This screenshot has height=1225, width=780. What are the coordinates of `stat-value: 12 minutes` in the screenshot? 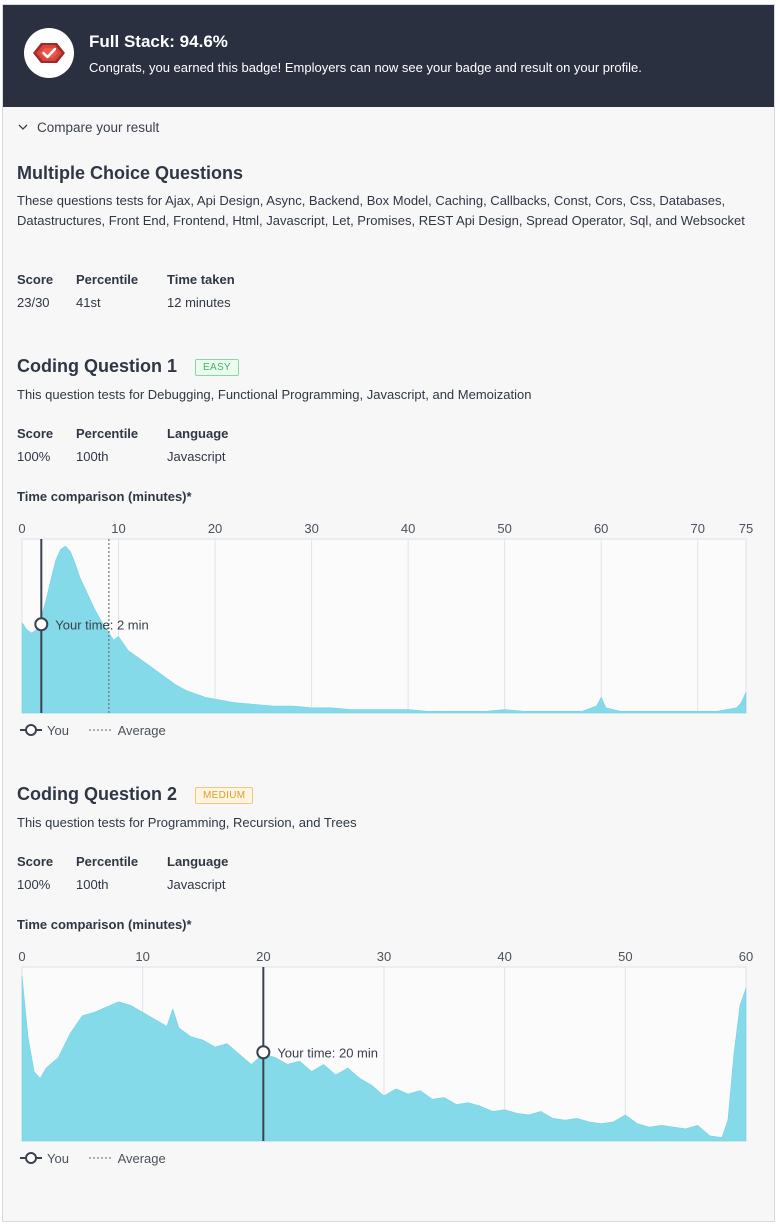 It's located at (199, 302).